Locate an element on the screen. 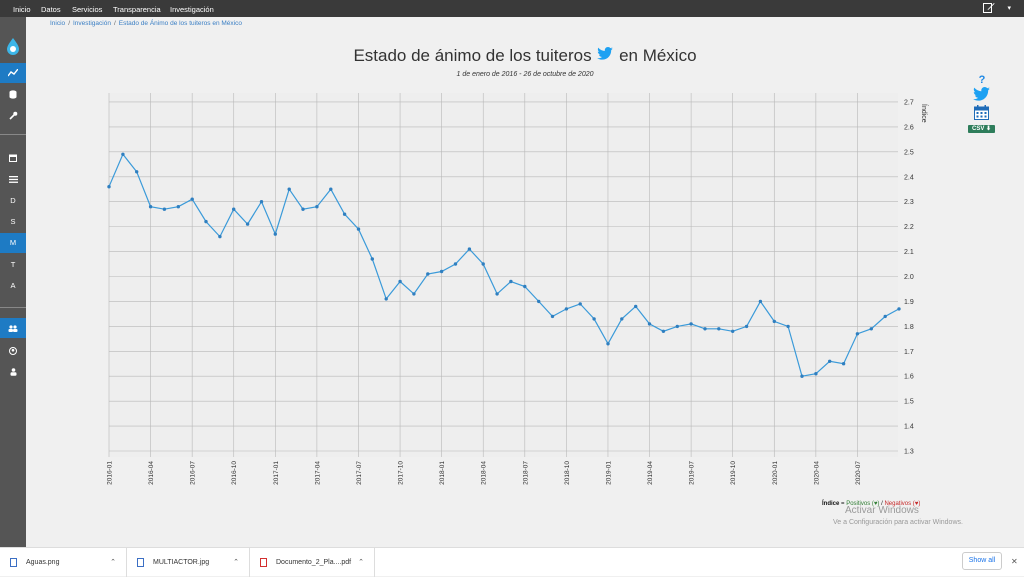 This screenshot has height=577, width=1024. nav-inicio: Inicio is located at coordinates (22, 9).